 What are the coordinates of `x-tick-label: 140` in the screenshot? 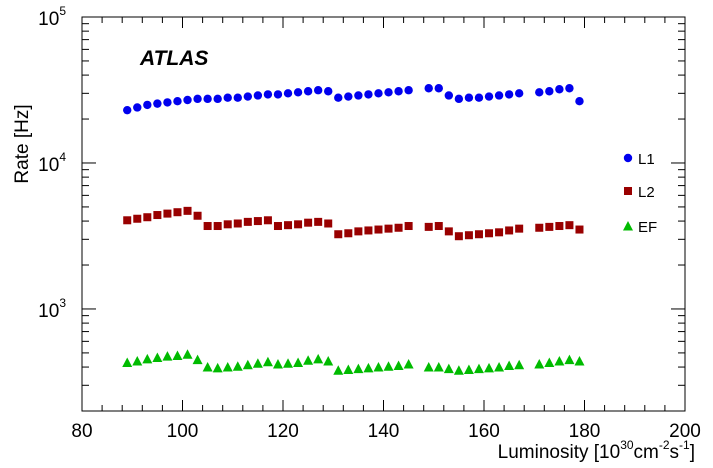 It's located at (384, 431).